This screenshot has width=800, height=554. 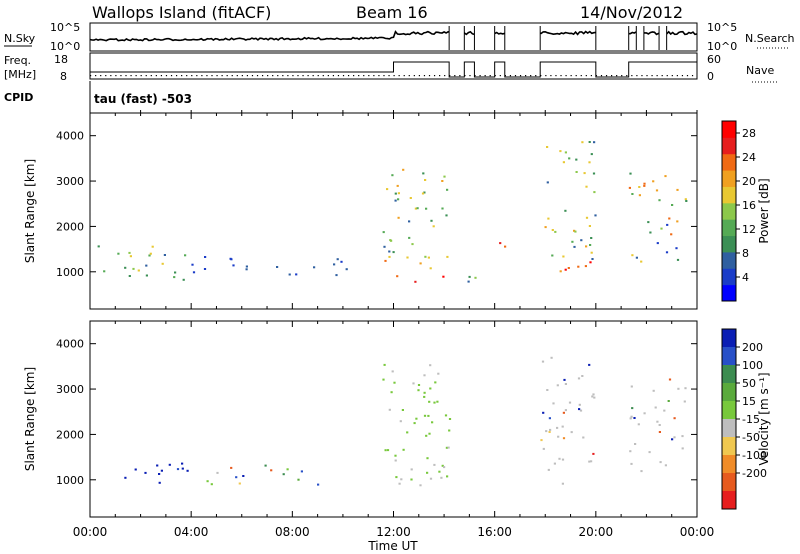 What do you see at coordinates (744, 419) in the screenshot?
I see `velocity-colorbar: 200 100 50 15 -15 -50 -100 -200` at bounding box center [744, 419].